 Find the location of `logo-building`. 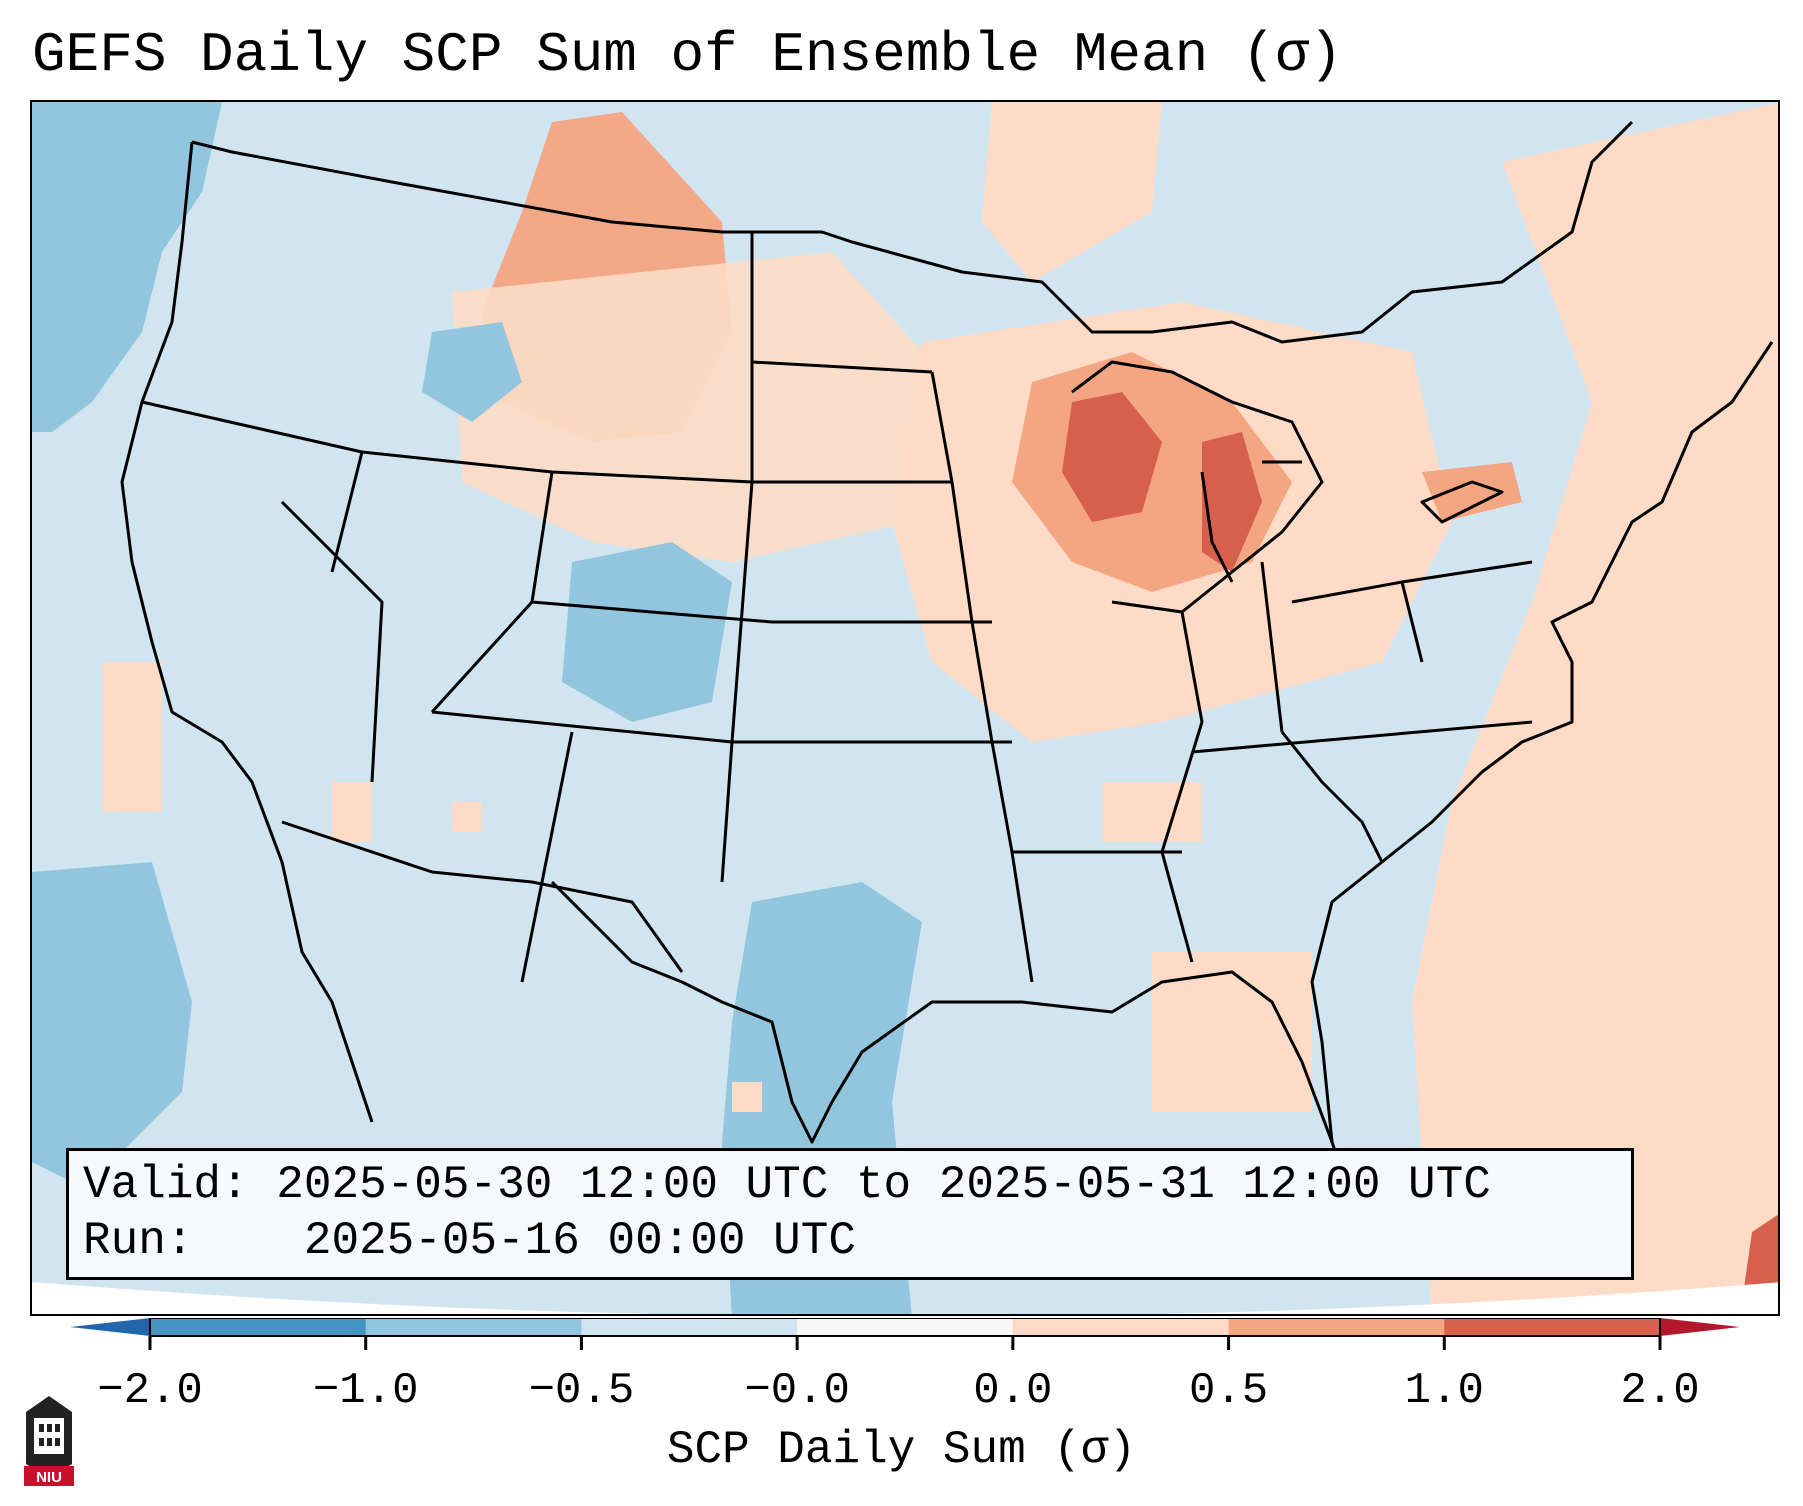

logo-building is located at coordinates (49, 1436).